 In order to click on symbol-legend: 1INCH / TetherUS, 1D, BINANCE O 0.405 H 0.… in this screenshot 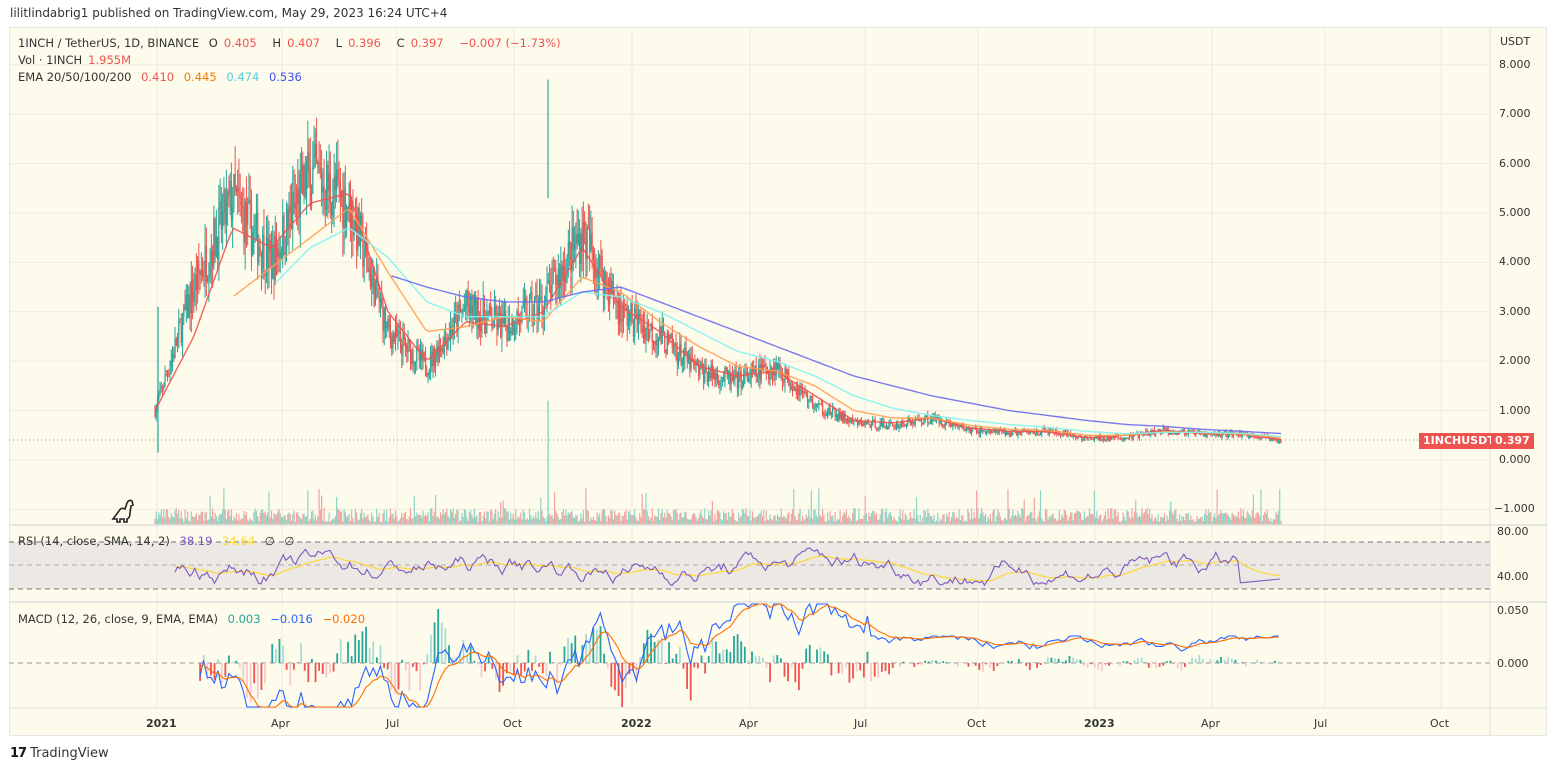, I will do `click(289, 43)`.